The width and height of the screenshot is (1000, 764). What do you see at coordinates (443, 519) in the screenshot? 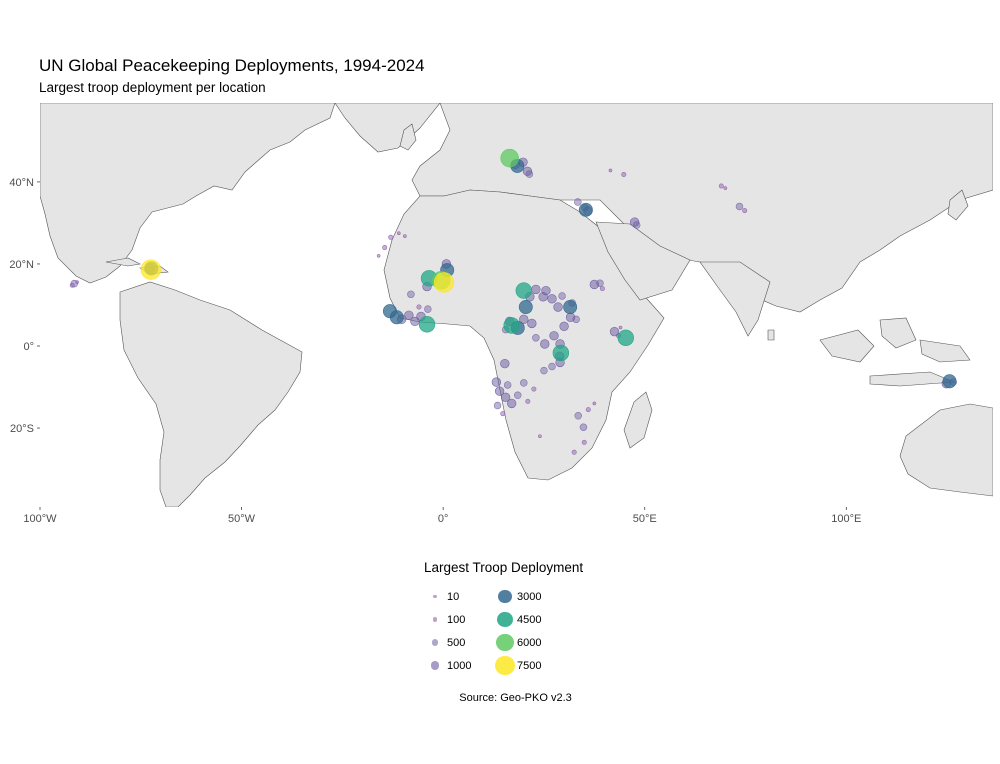
I see `x-tick-label: 0°` at bounding box center [443, 519].